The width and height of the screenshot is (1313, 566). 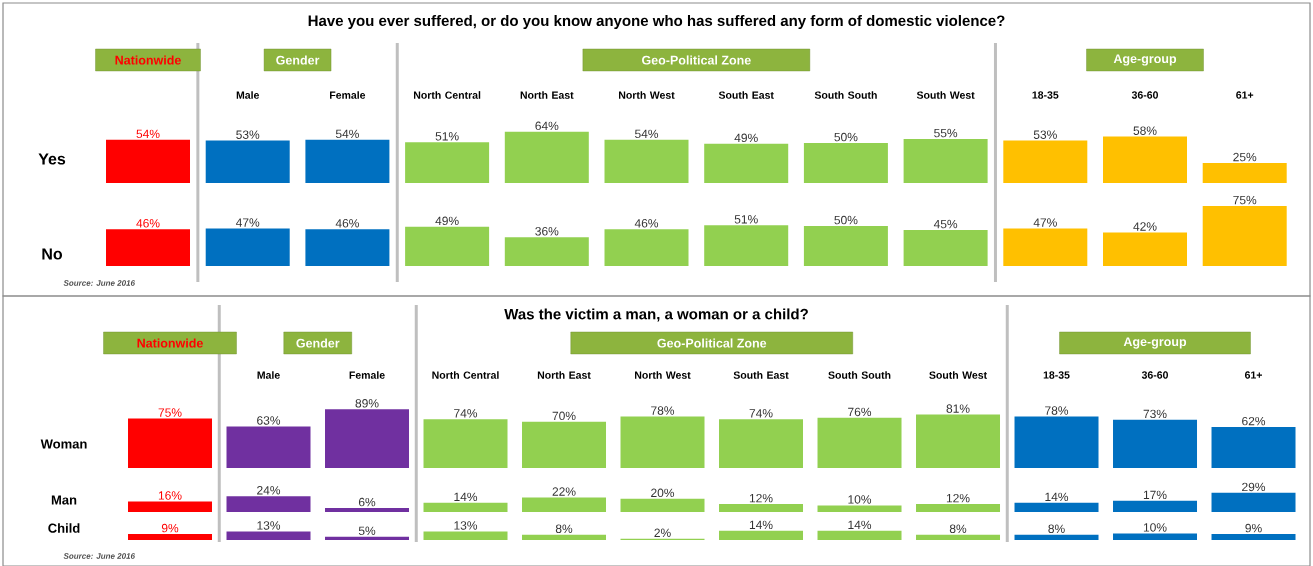 I want to click on data-label: 9%, so click(x=170, y=528).